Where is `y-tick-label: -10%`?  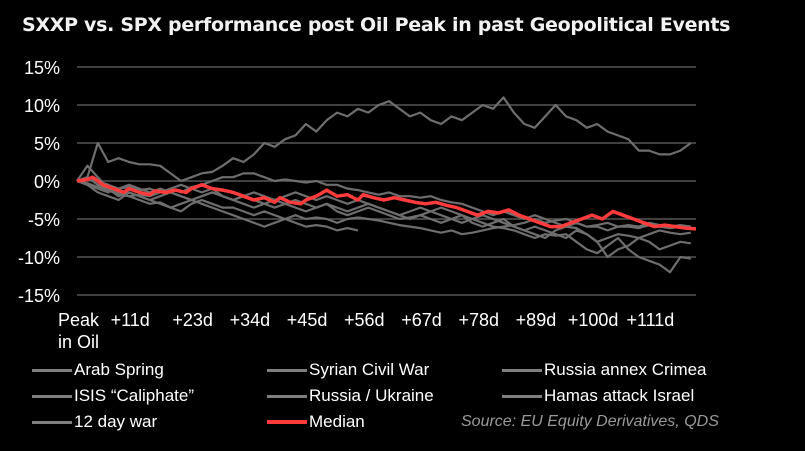
y-tick-label: -10% is located at coordinates (39, 258).